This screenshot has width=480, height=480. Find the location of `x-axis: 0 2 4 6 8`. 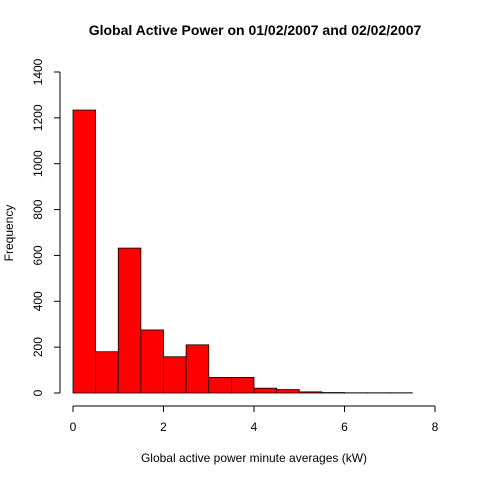

x-axis: 0 2 4 6 8 is located at coordinates (254, 419).